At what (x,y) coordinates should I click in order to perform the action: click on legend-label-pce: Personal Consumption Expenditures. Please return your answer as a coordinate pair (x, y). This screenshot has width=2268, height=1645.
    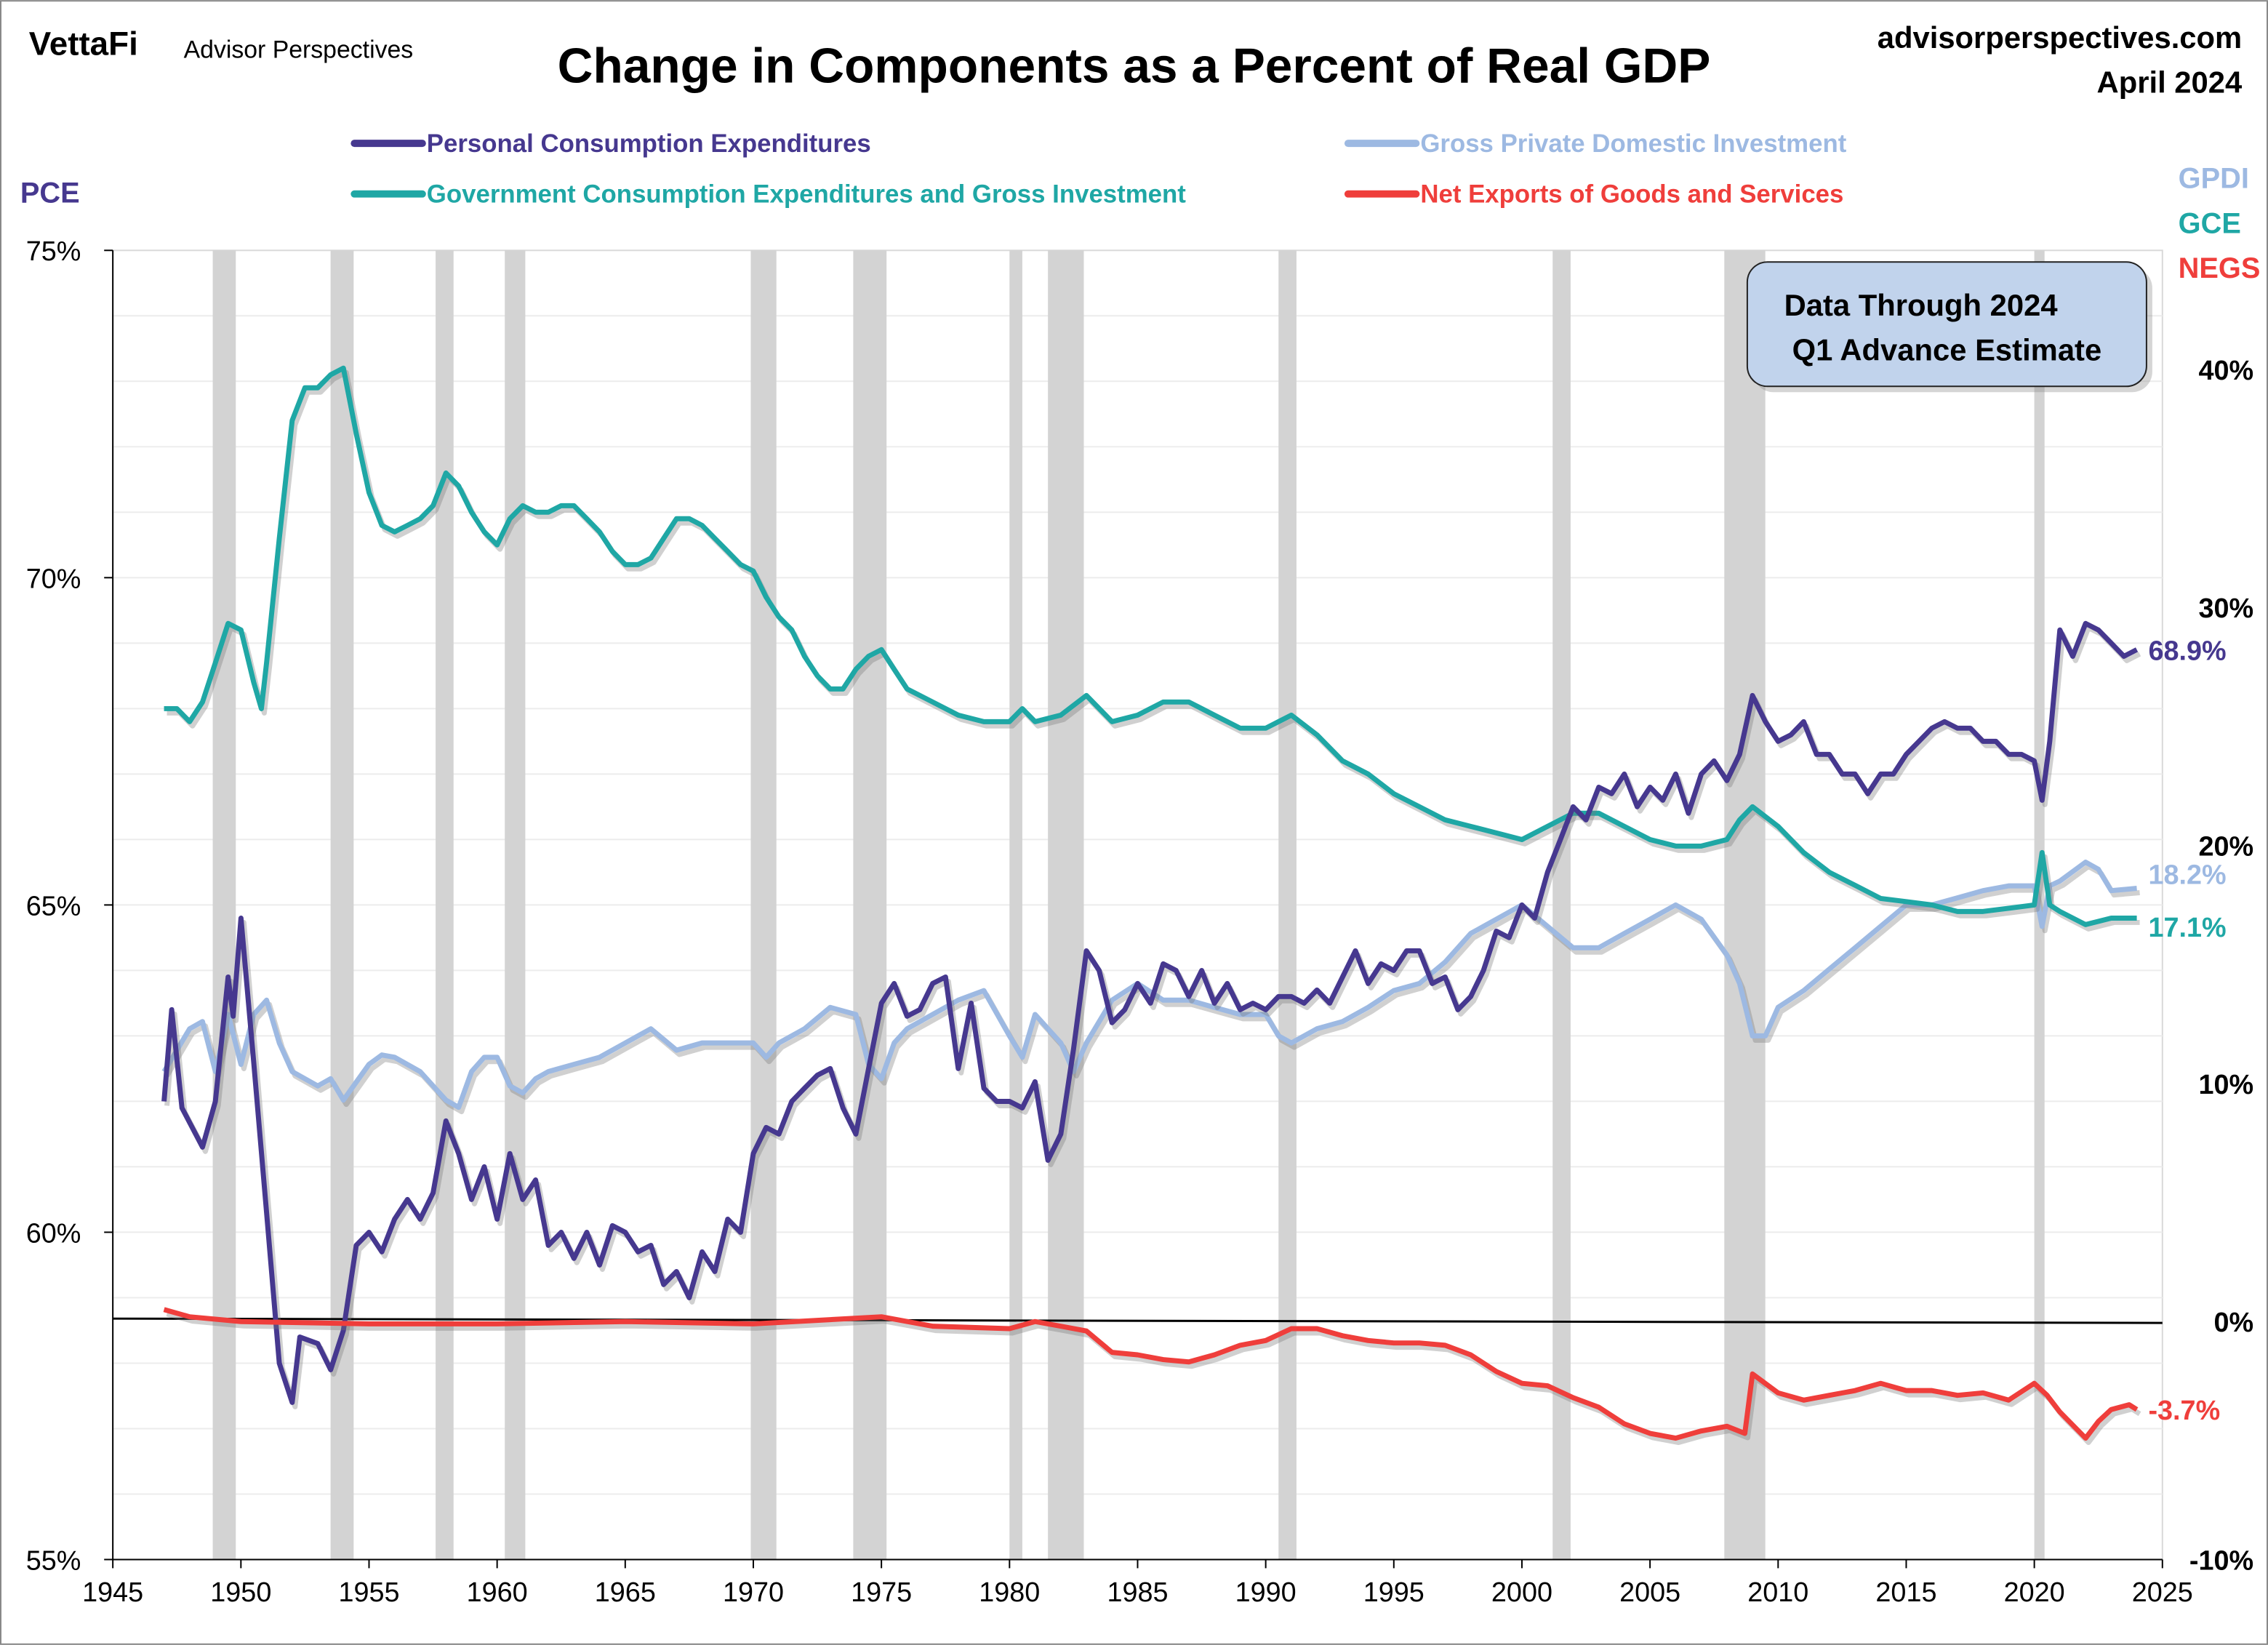
    Looking at the image, I should click on (649, 143).